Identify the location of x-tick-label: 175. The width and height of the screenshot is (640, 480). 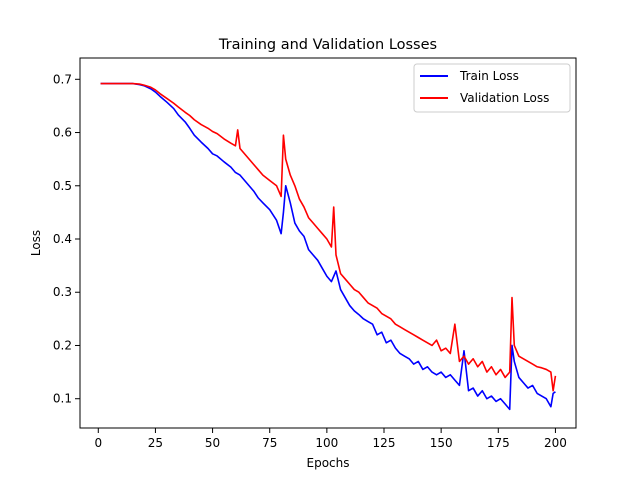
(498, 443).